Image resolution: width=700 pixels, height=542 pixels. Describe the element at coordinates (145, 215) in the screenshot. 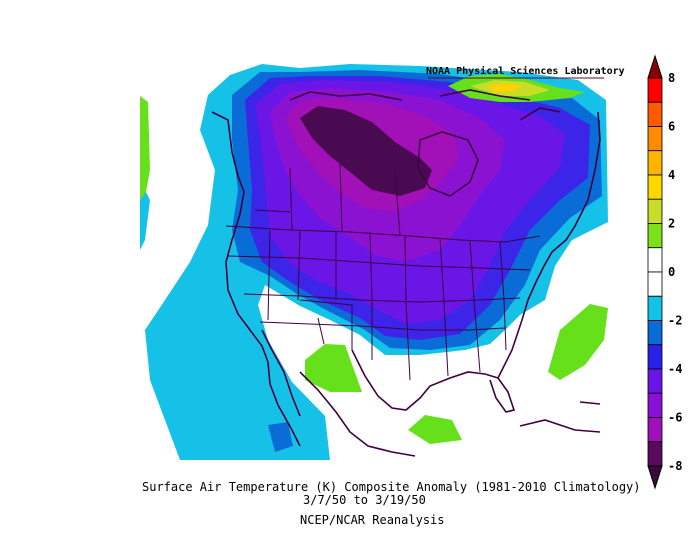

I see `contour-neg1-west` at that location.